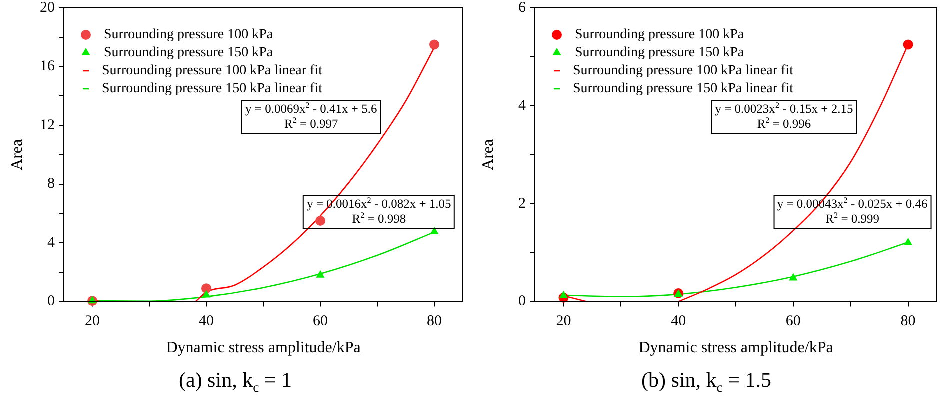 This screenshot has height=409, width=942. What do you see at coordinates (522, 8) in the screenshot?
I see `y-tick-label: 6` at bounding box center [522, 8].